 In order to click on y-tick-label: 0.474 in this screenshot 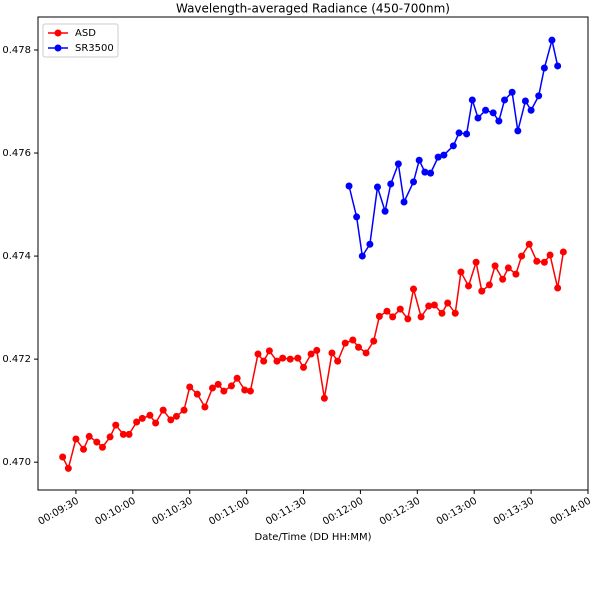, I will do `click(16, 256)`.